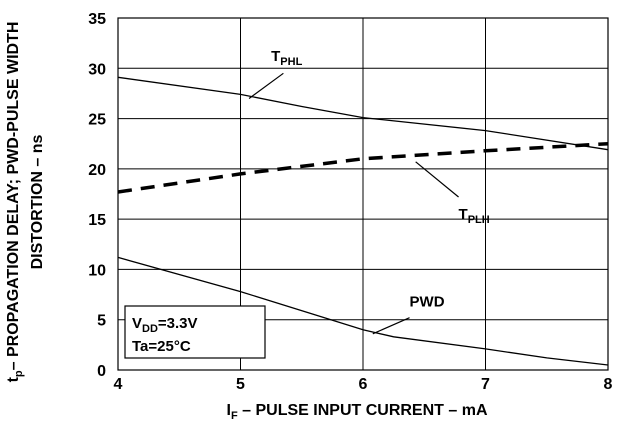 Image resolution: width=621 pixels, height=424 pixels. I want to click on x-tick-label: 6, so click(363, 384).